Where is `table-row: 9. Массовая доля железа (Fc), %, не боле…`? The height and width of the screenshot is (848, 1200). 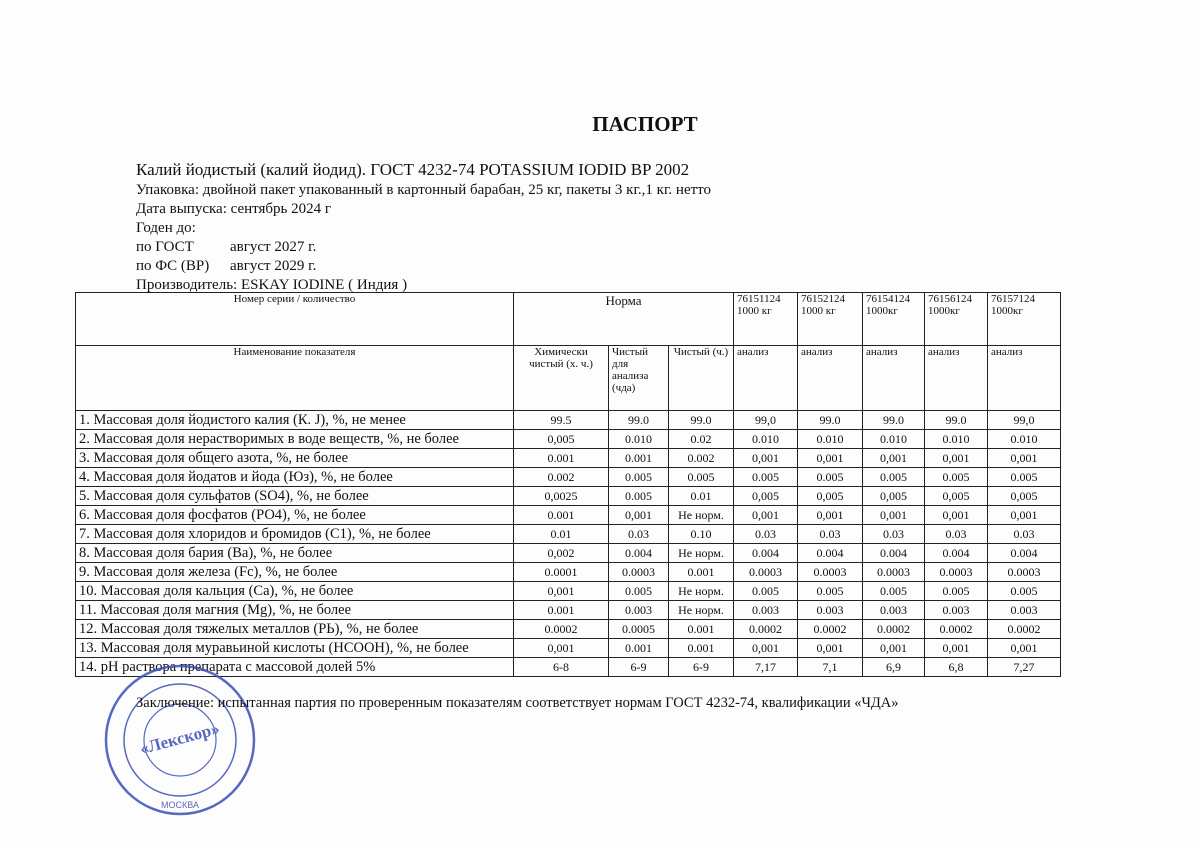
table-row: 9. Массовая доля железа (Fc), %, не боле… is located at coordinates (568, 572).